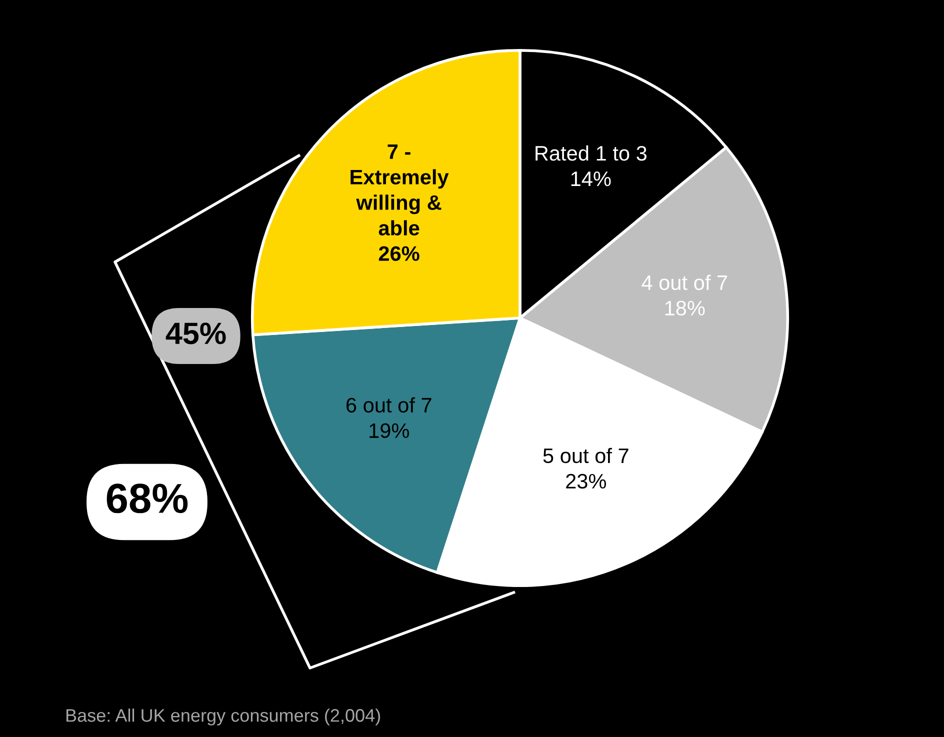 Image resolution: width=944 pixels, height=737 pixels. What do you see at coordinates (399, 253) in the screenshot?
I see `data-label: 26%` at bounding box center [399, 253].